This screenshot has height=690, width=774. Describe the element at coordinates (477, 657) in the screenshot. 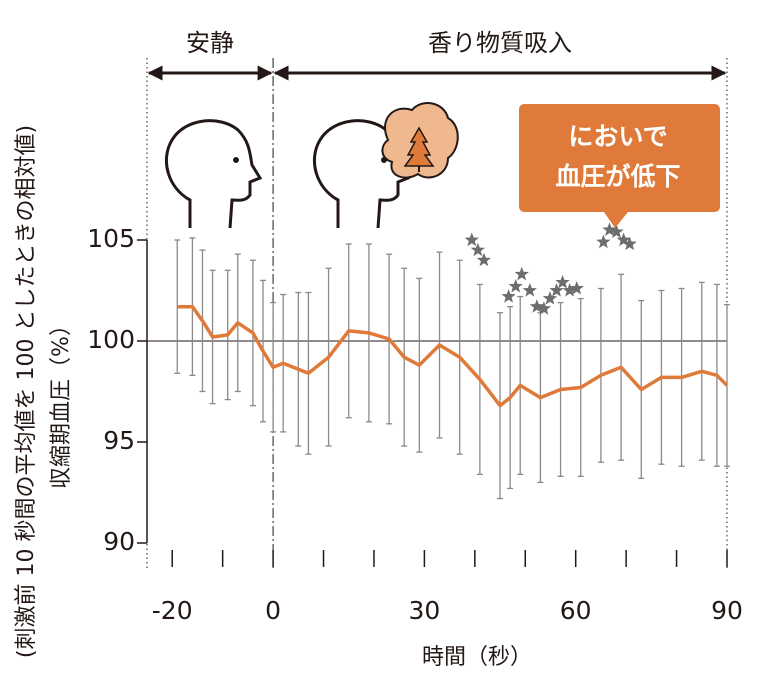

I see `x-axis-label: 時間（秒）` at that location.